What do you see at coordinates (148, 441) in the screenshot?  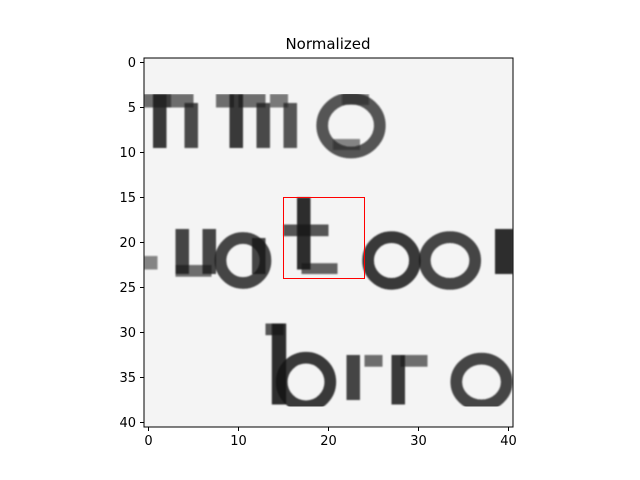 I see `x-tick-label: 0` at bounding box center [148, 441].